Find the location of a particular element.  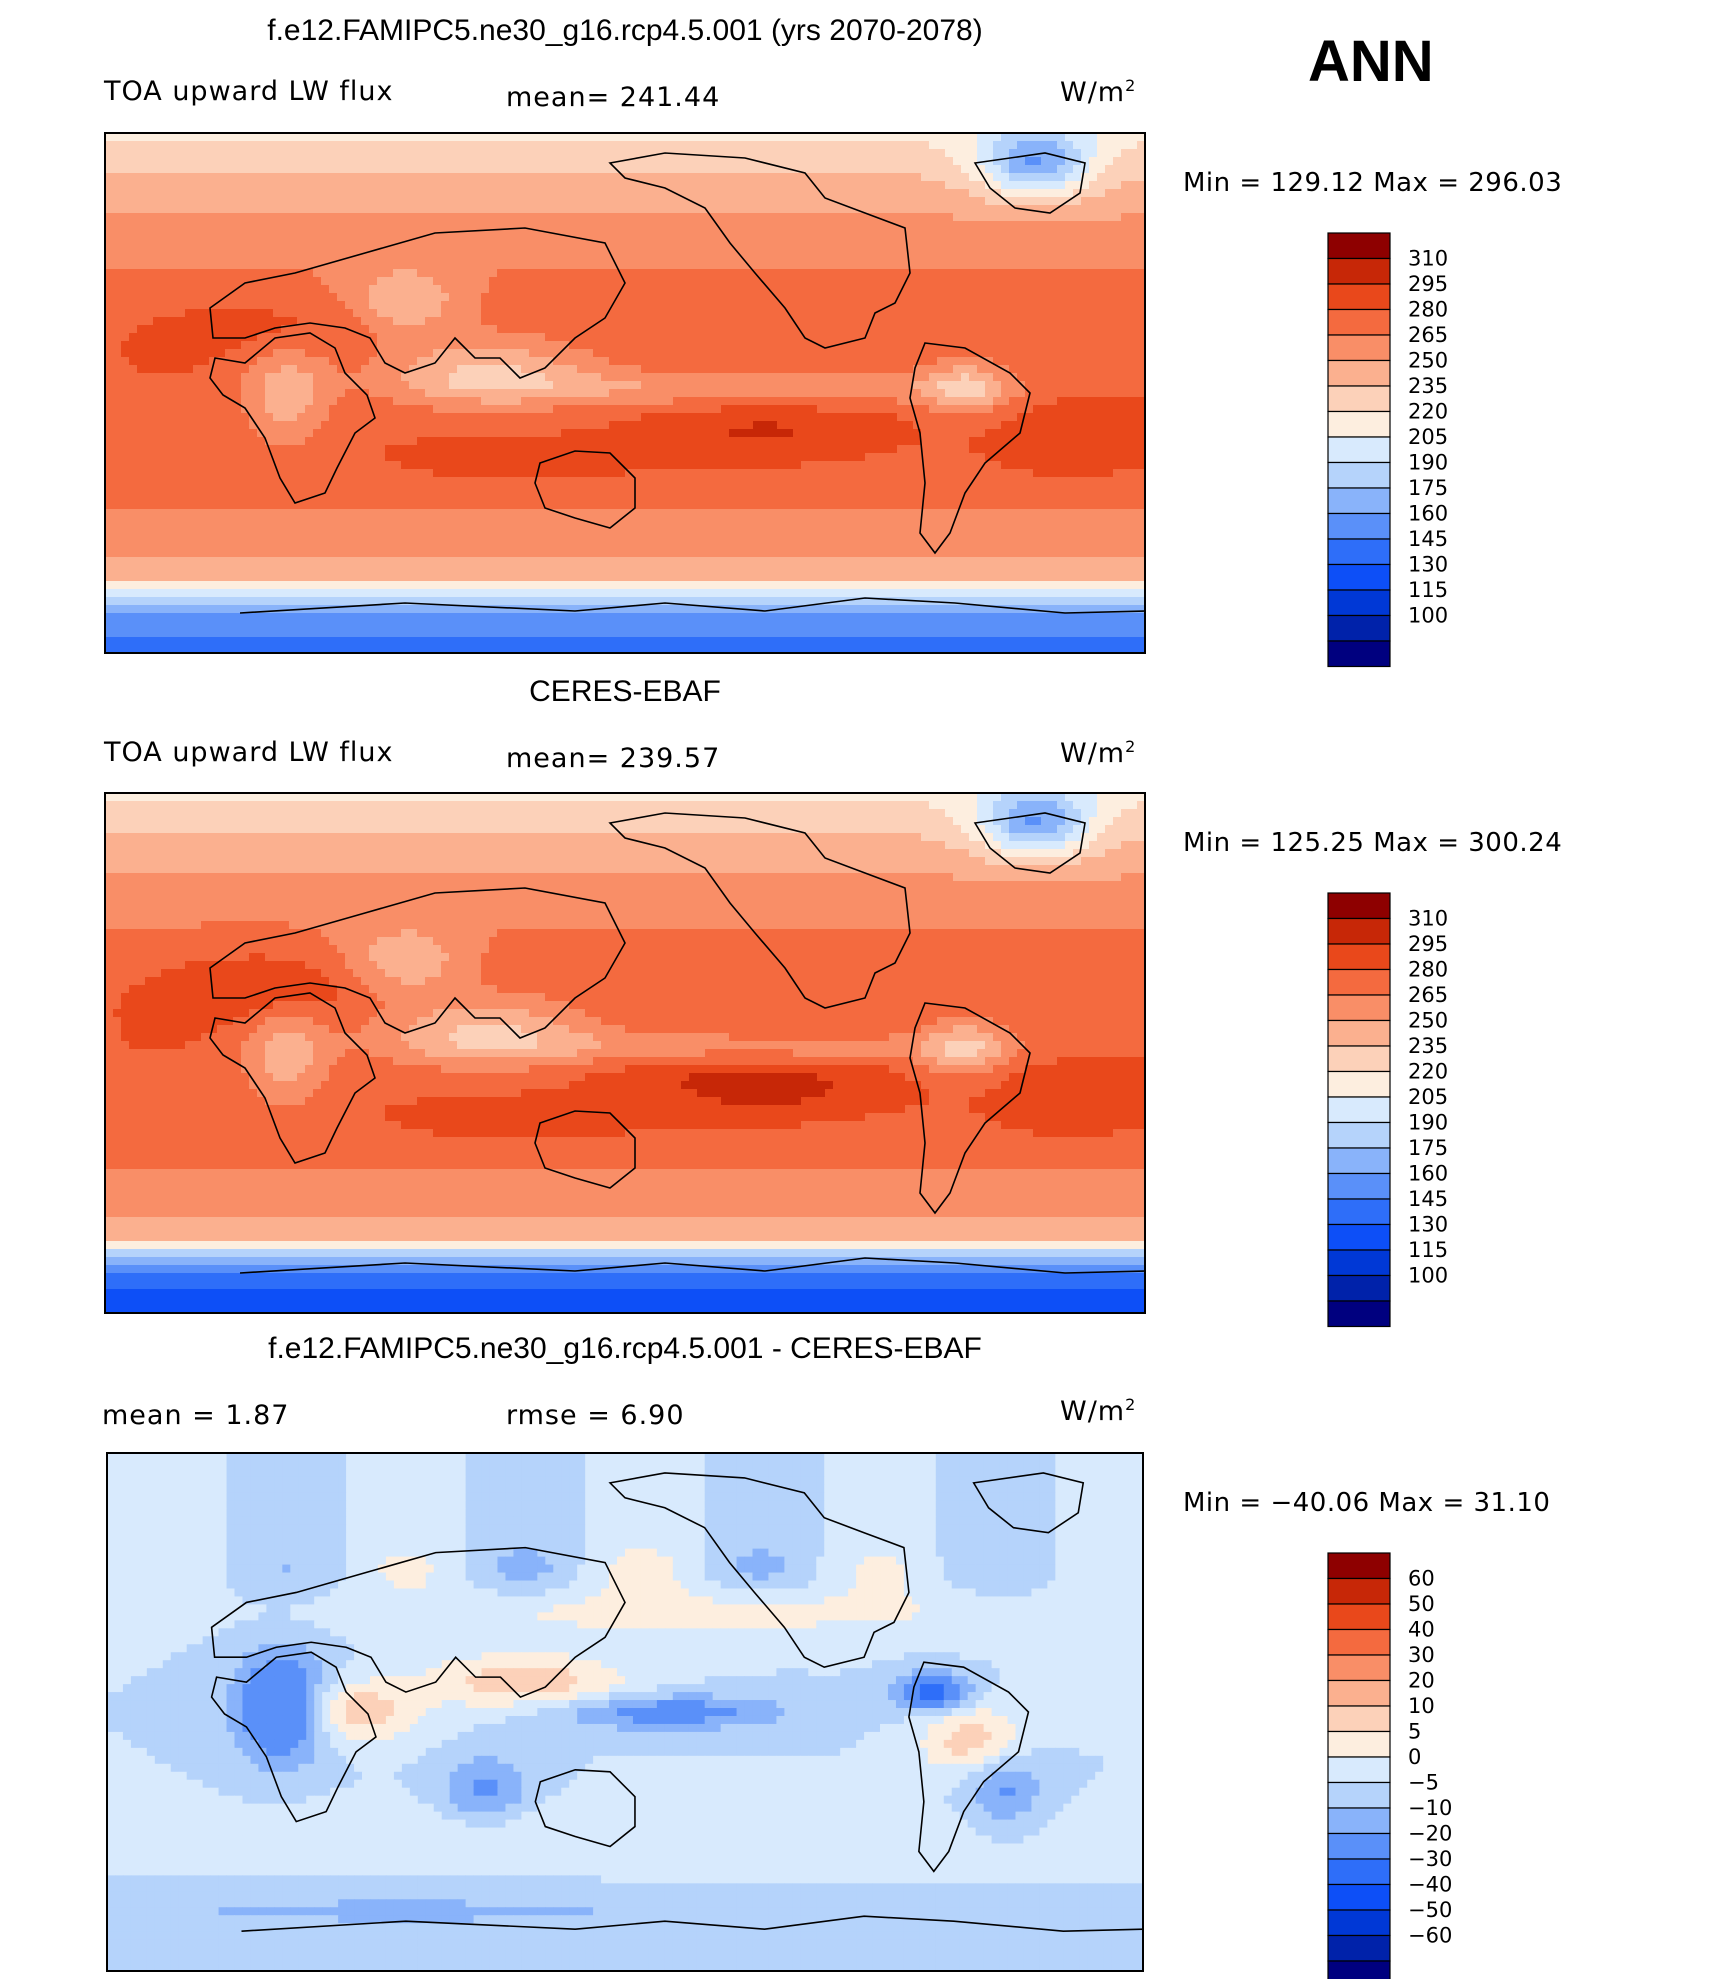

panel-3-mean-label: mean = 1.87 is located at coordinates (195, 1415).